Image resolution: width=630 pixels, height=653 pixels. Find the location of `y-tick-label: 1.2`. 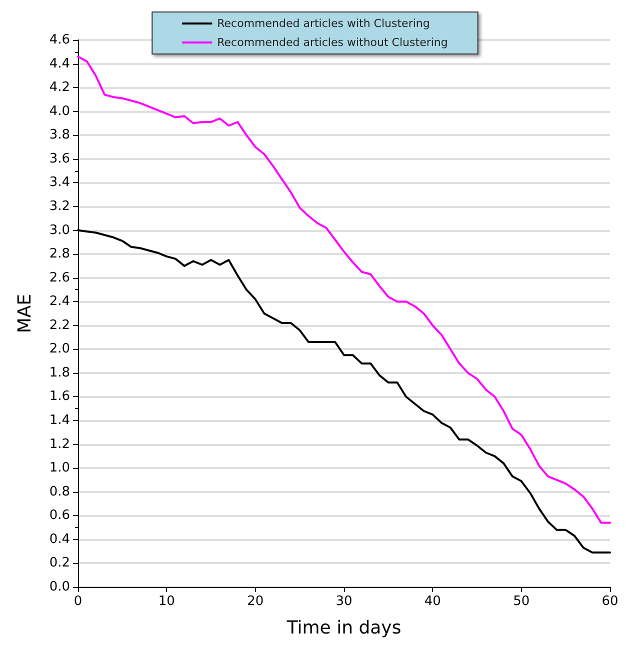

y-tick-label: 1.2 is located at coordinates (59, 444).